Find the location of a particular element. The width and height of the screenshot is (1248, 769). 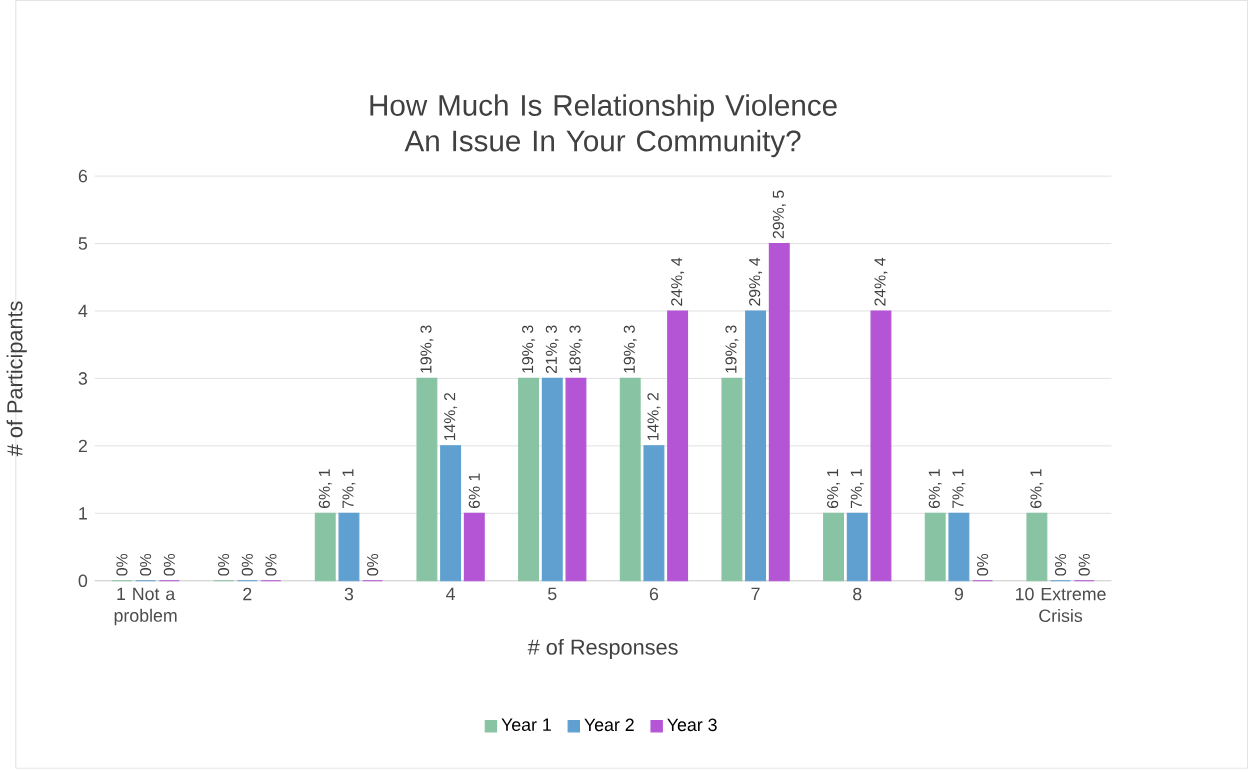

x-tick-label: 7 is located at coordinates (755, 594).